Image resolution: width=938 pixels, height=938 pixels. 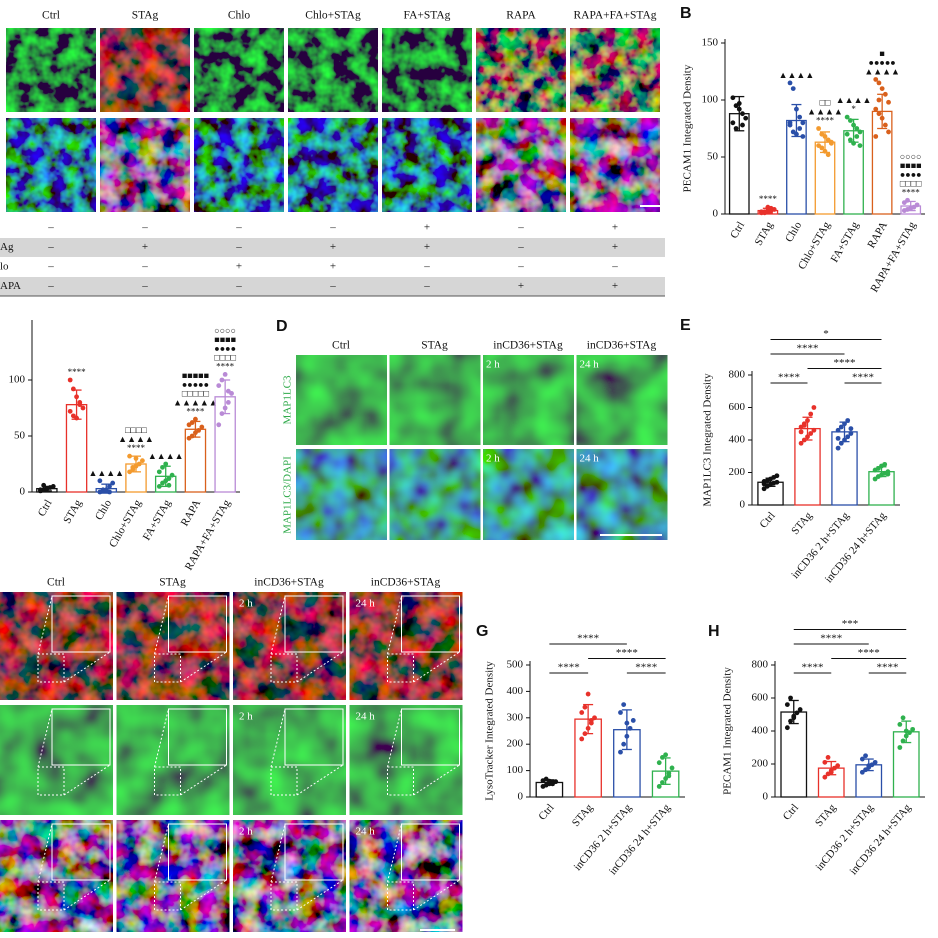 I want to click on x-tick-label: Chlo, so click(x=793, y=231).